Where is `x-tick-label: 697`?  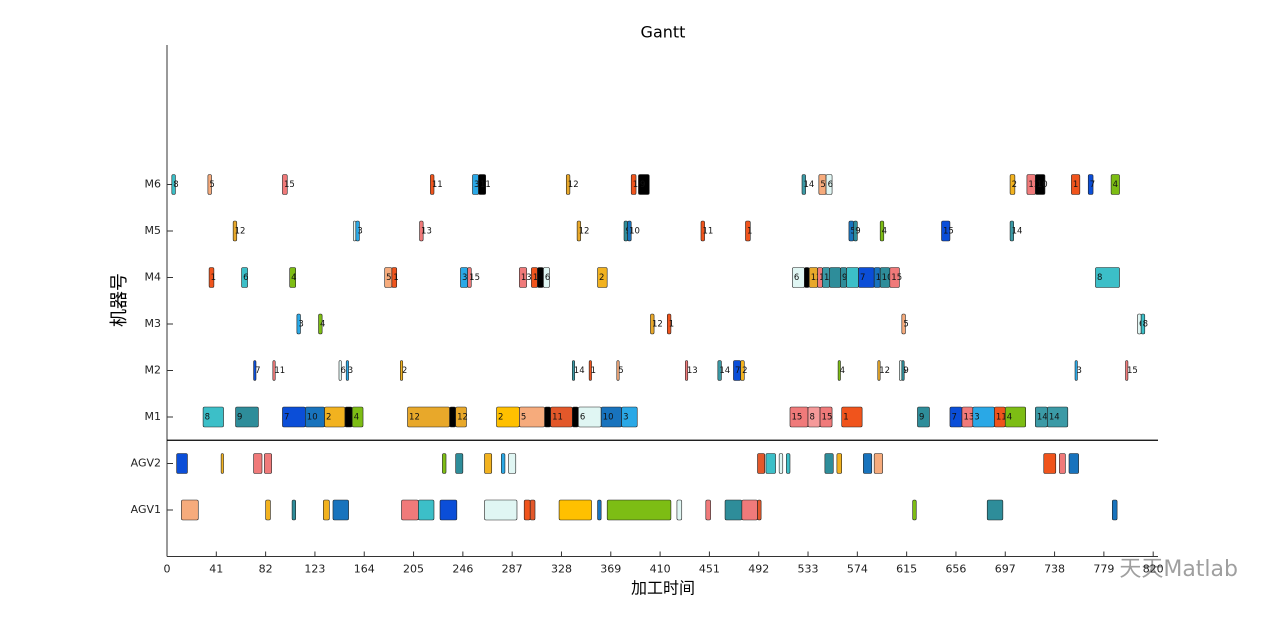 x-tick-label: 697 is located at coordinates (1005, 569).